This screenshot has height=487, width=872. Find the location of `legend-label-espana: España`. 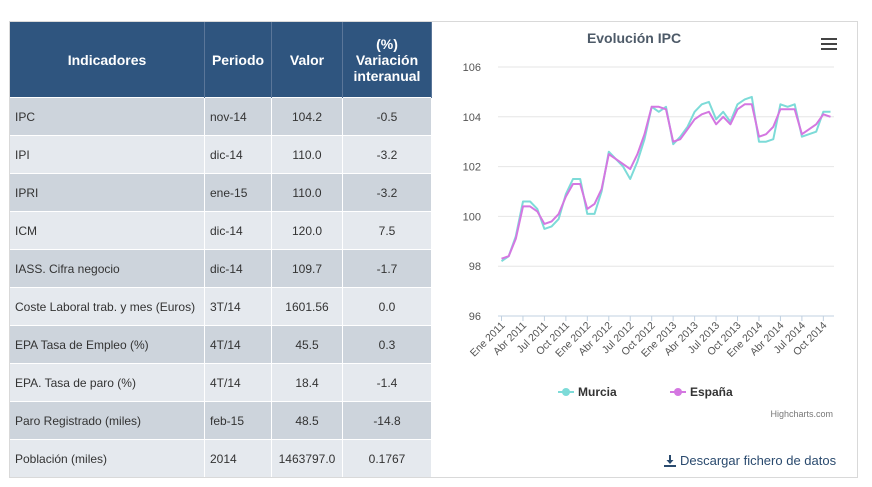

legend-label-espana: España is located at coordinates (711, 392).